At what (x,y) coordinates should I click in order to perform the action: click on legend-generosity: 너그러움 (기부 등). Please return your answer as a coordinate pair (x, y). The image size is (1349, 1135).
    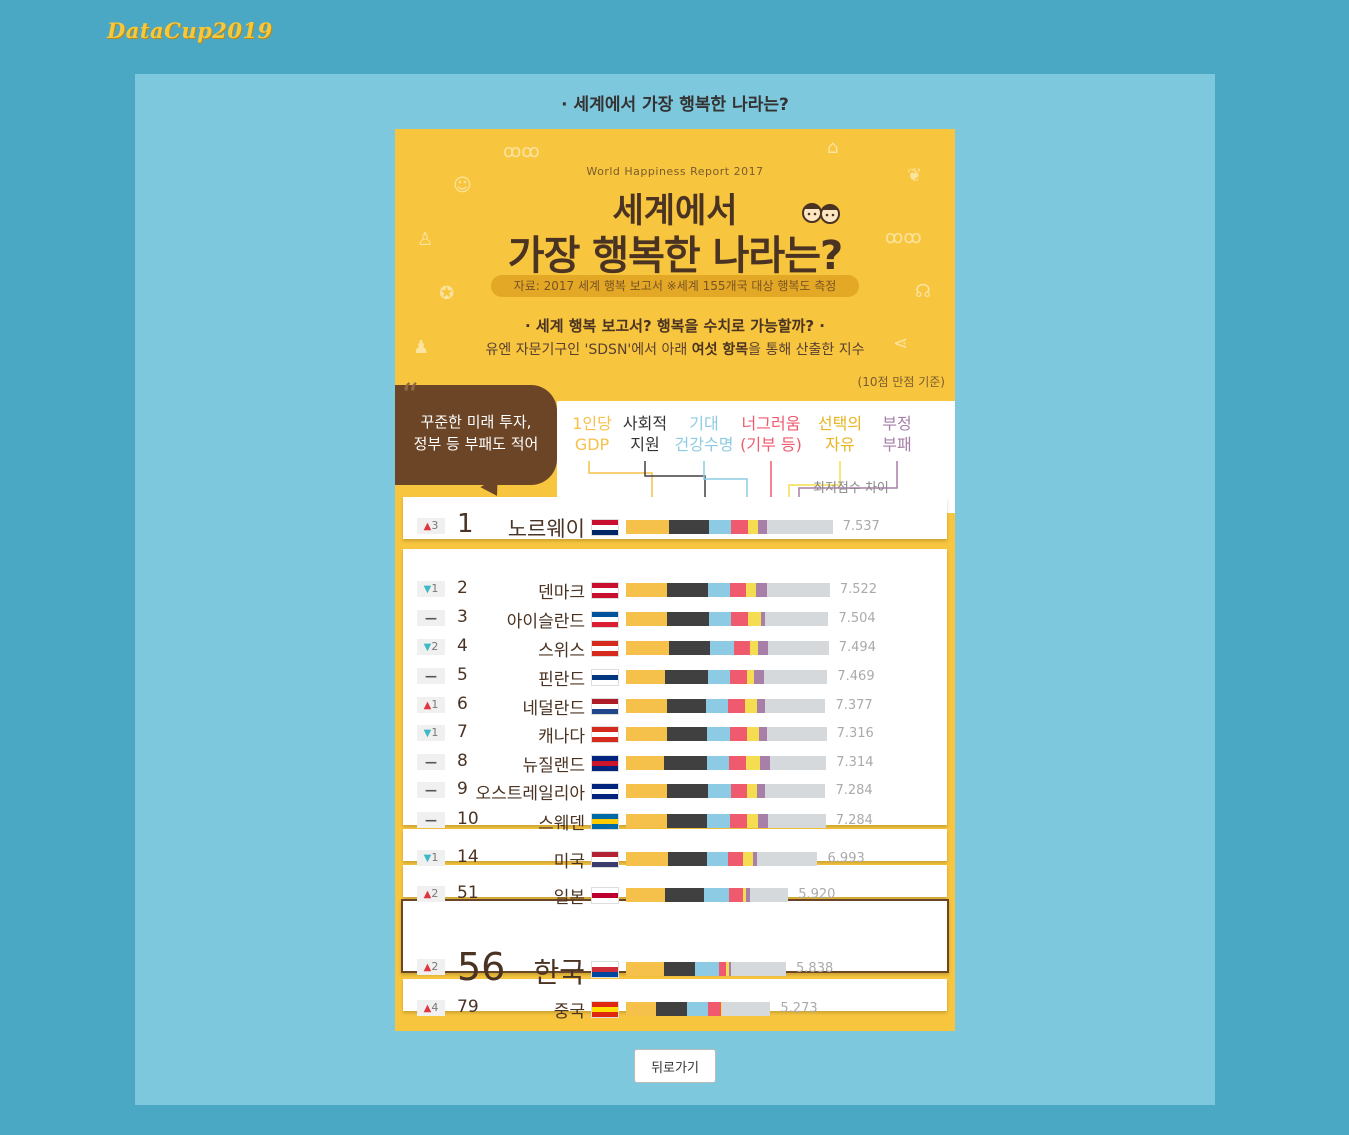
    Looking at the image, I should click on (771, 434).